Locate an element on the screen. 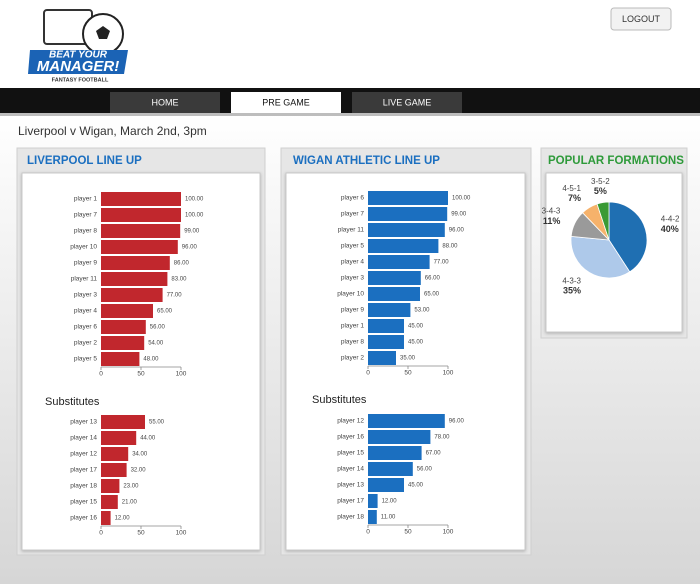 The height and width of the screenshot is (584, 700). nav-label: HOME is located at coordinates (165, 102).